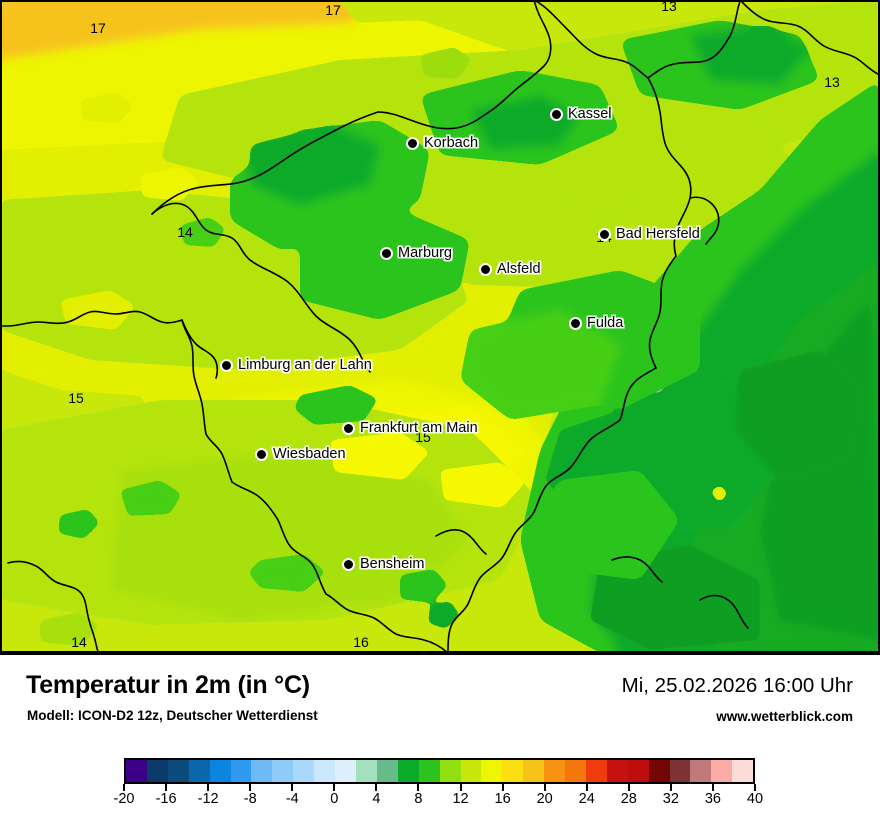  Describe the element at coordinates (425, 253) in the screenshot. I see `city-label: Marburg` at that location.